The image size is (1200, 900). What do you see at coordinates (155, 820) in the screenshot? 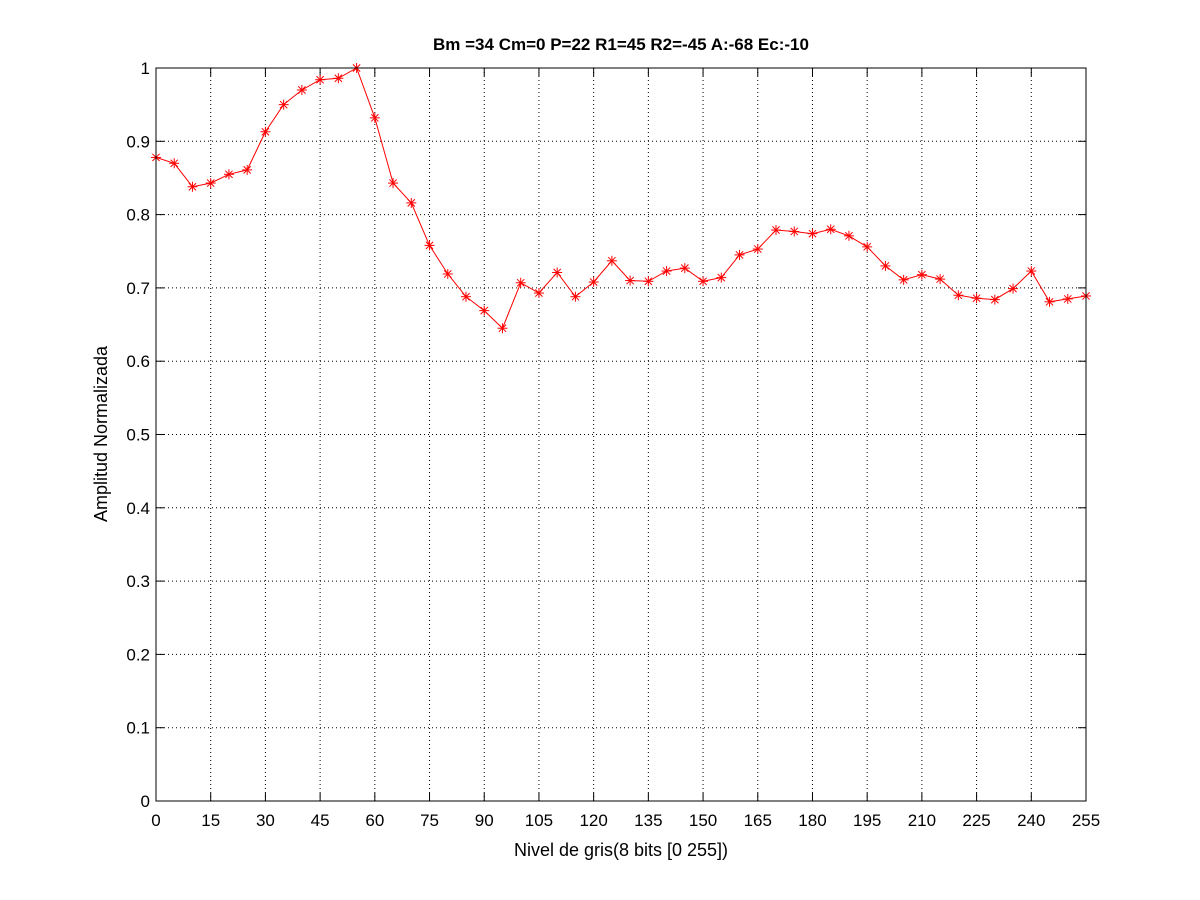
I see `x-tick-label: 0` at bounding box center [155, 820].